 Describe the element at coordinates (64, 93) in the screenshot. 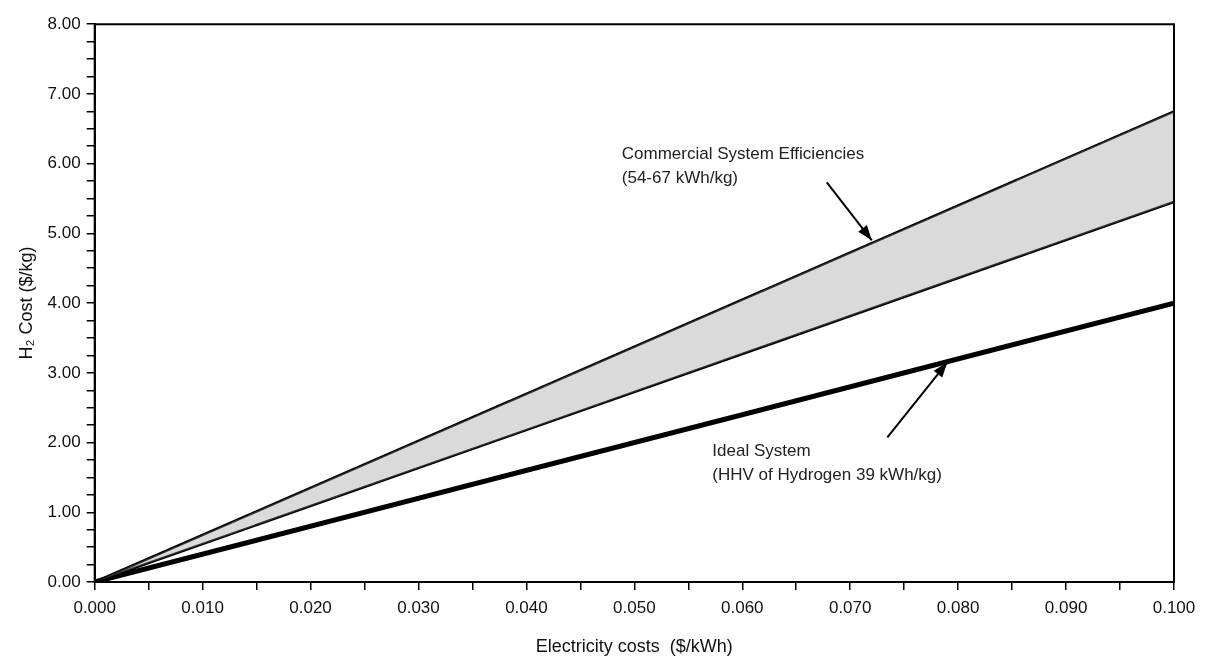

I see `y-tick-label: 7.00` at that location.